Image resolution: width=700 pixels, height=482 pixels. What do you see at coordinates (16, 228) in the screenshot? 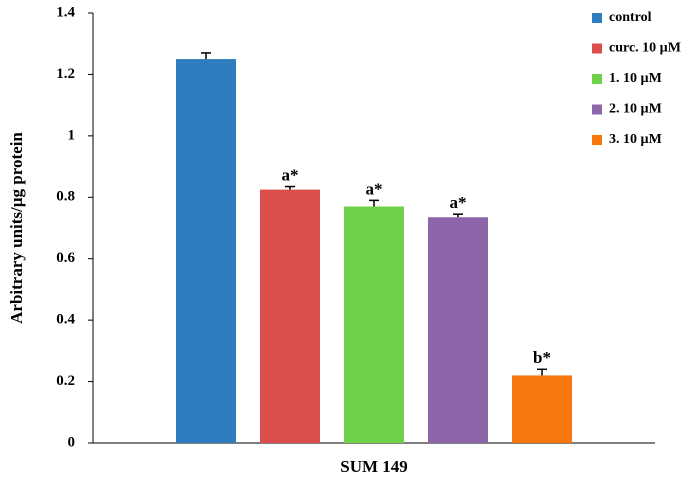
I see `y-axis-label: Arbitrary units/µg protein` at bounding box center [16, 228].